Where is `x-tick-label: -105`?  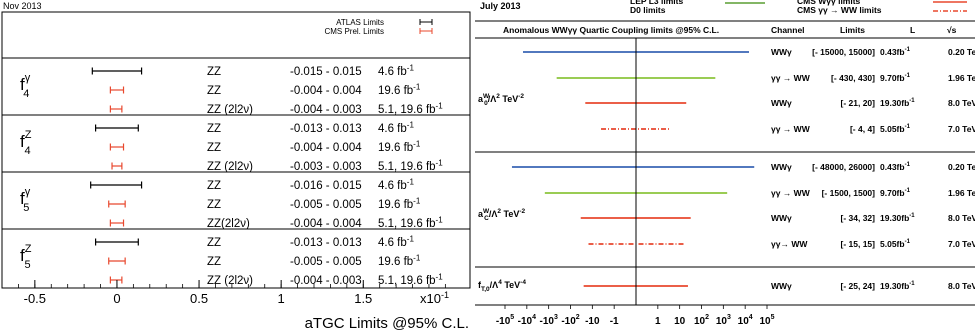 x-tick-label: -105 is located at coordinates (505, 320).